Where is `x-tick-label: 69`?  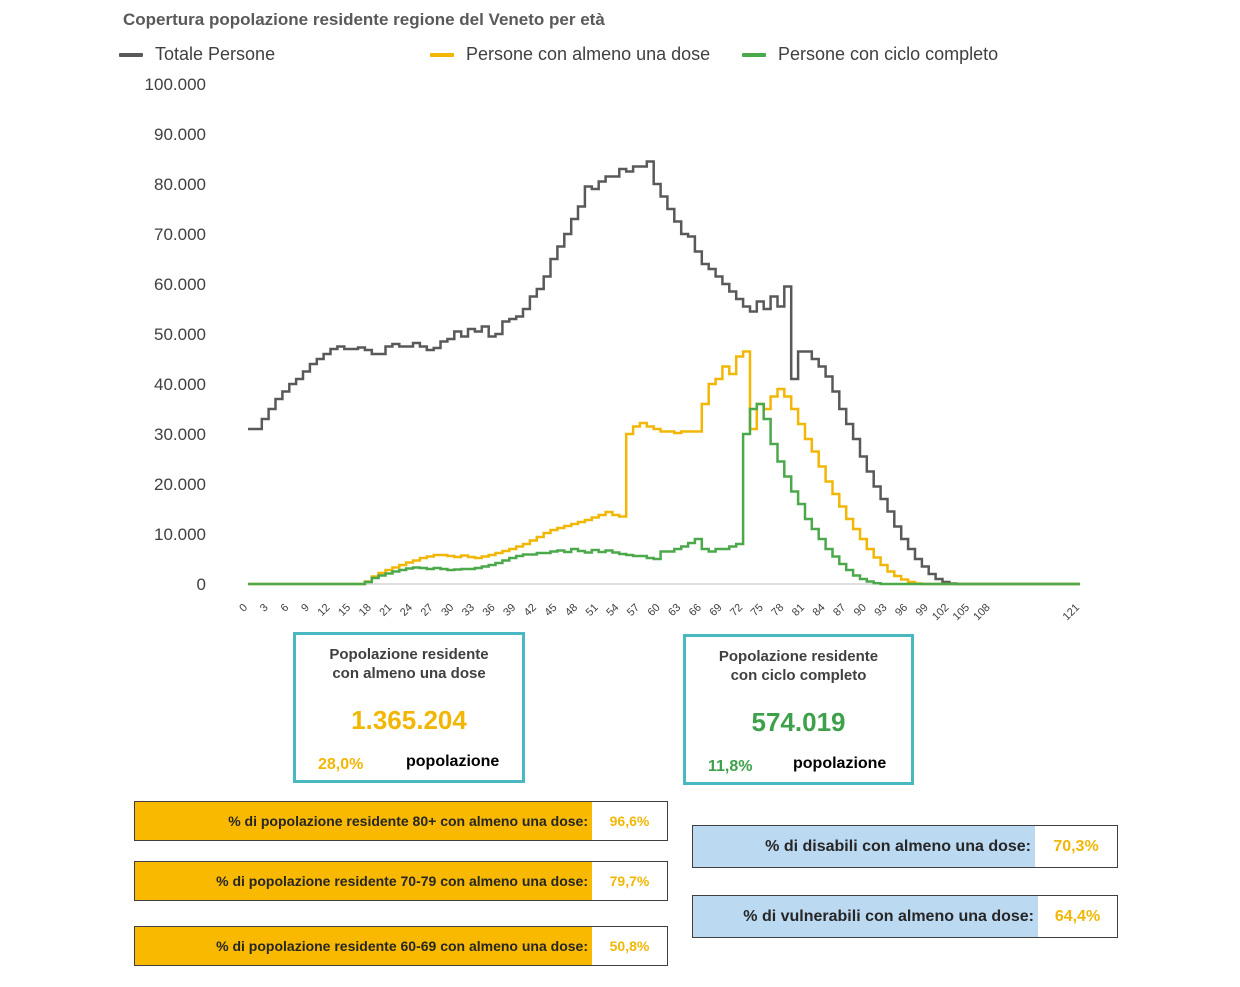
x-tick-label: 69 is located at coordinates (715, 610).